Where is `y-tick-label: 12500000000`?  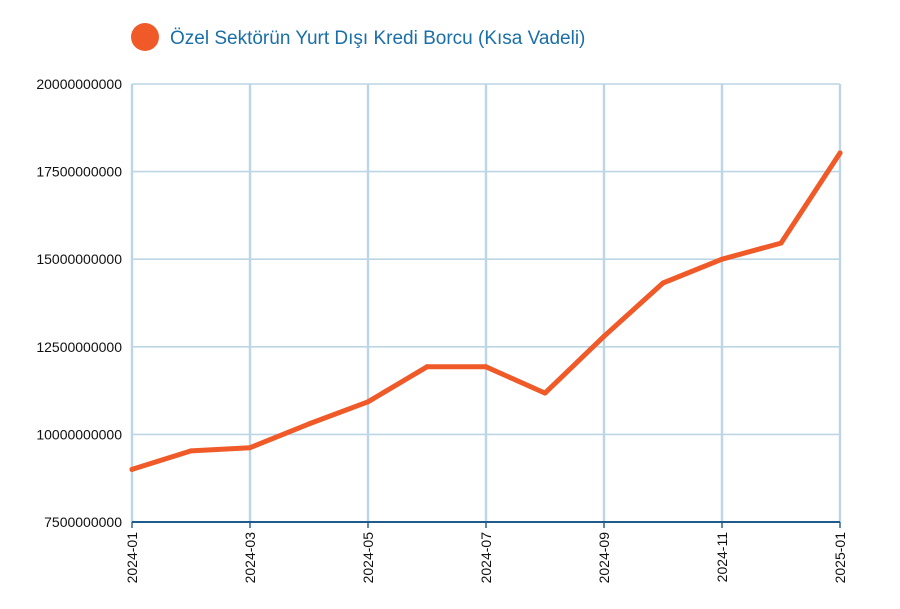
y-tick-label: 12500000000 is located at coordinates (79, 347).